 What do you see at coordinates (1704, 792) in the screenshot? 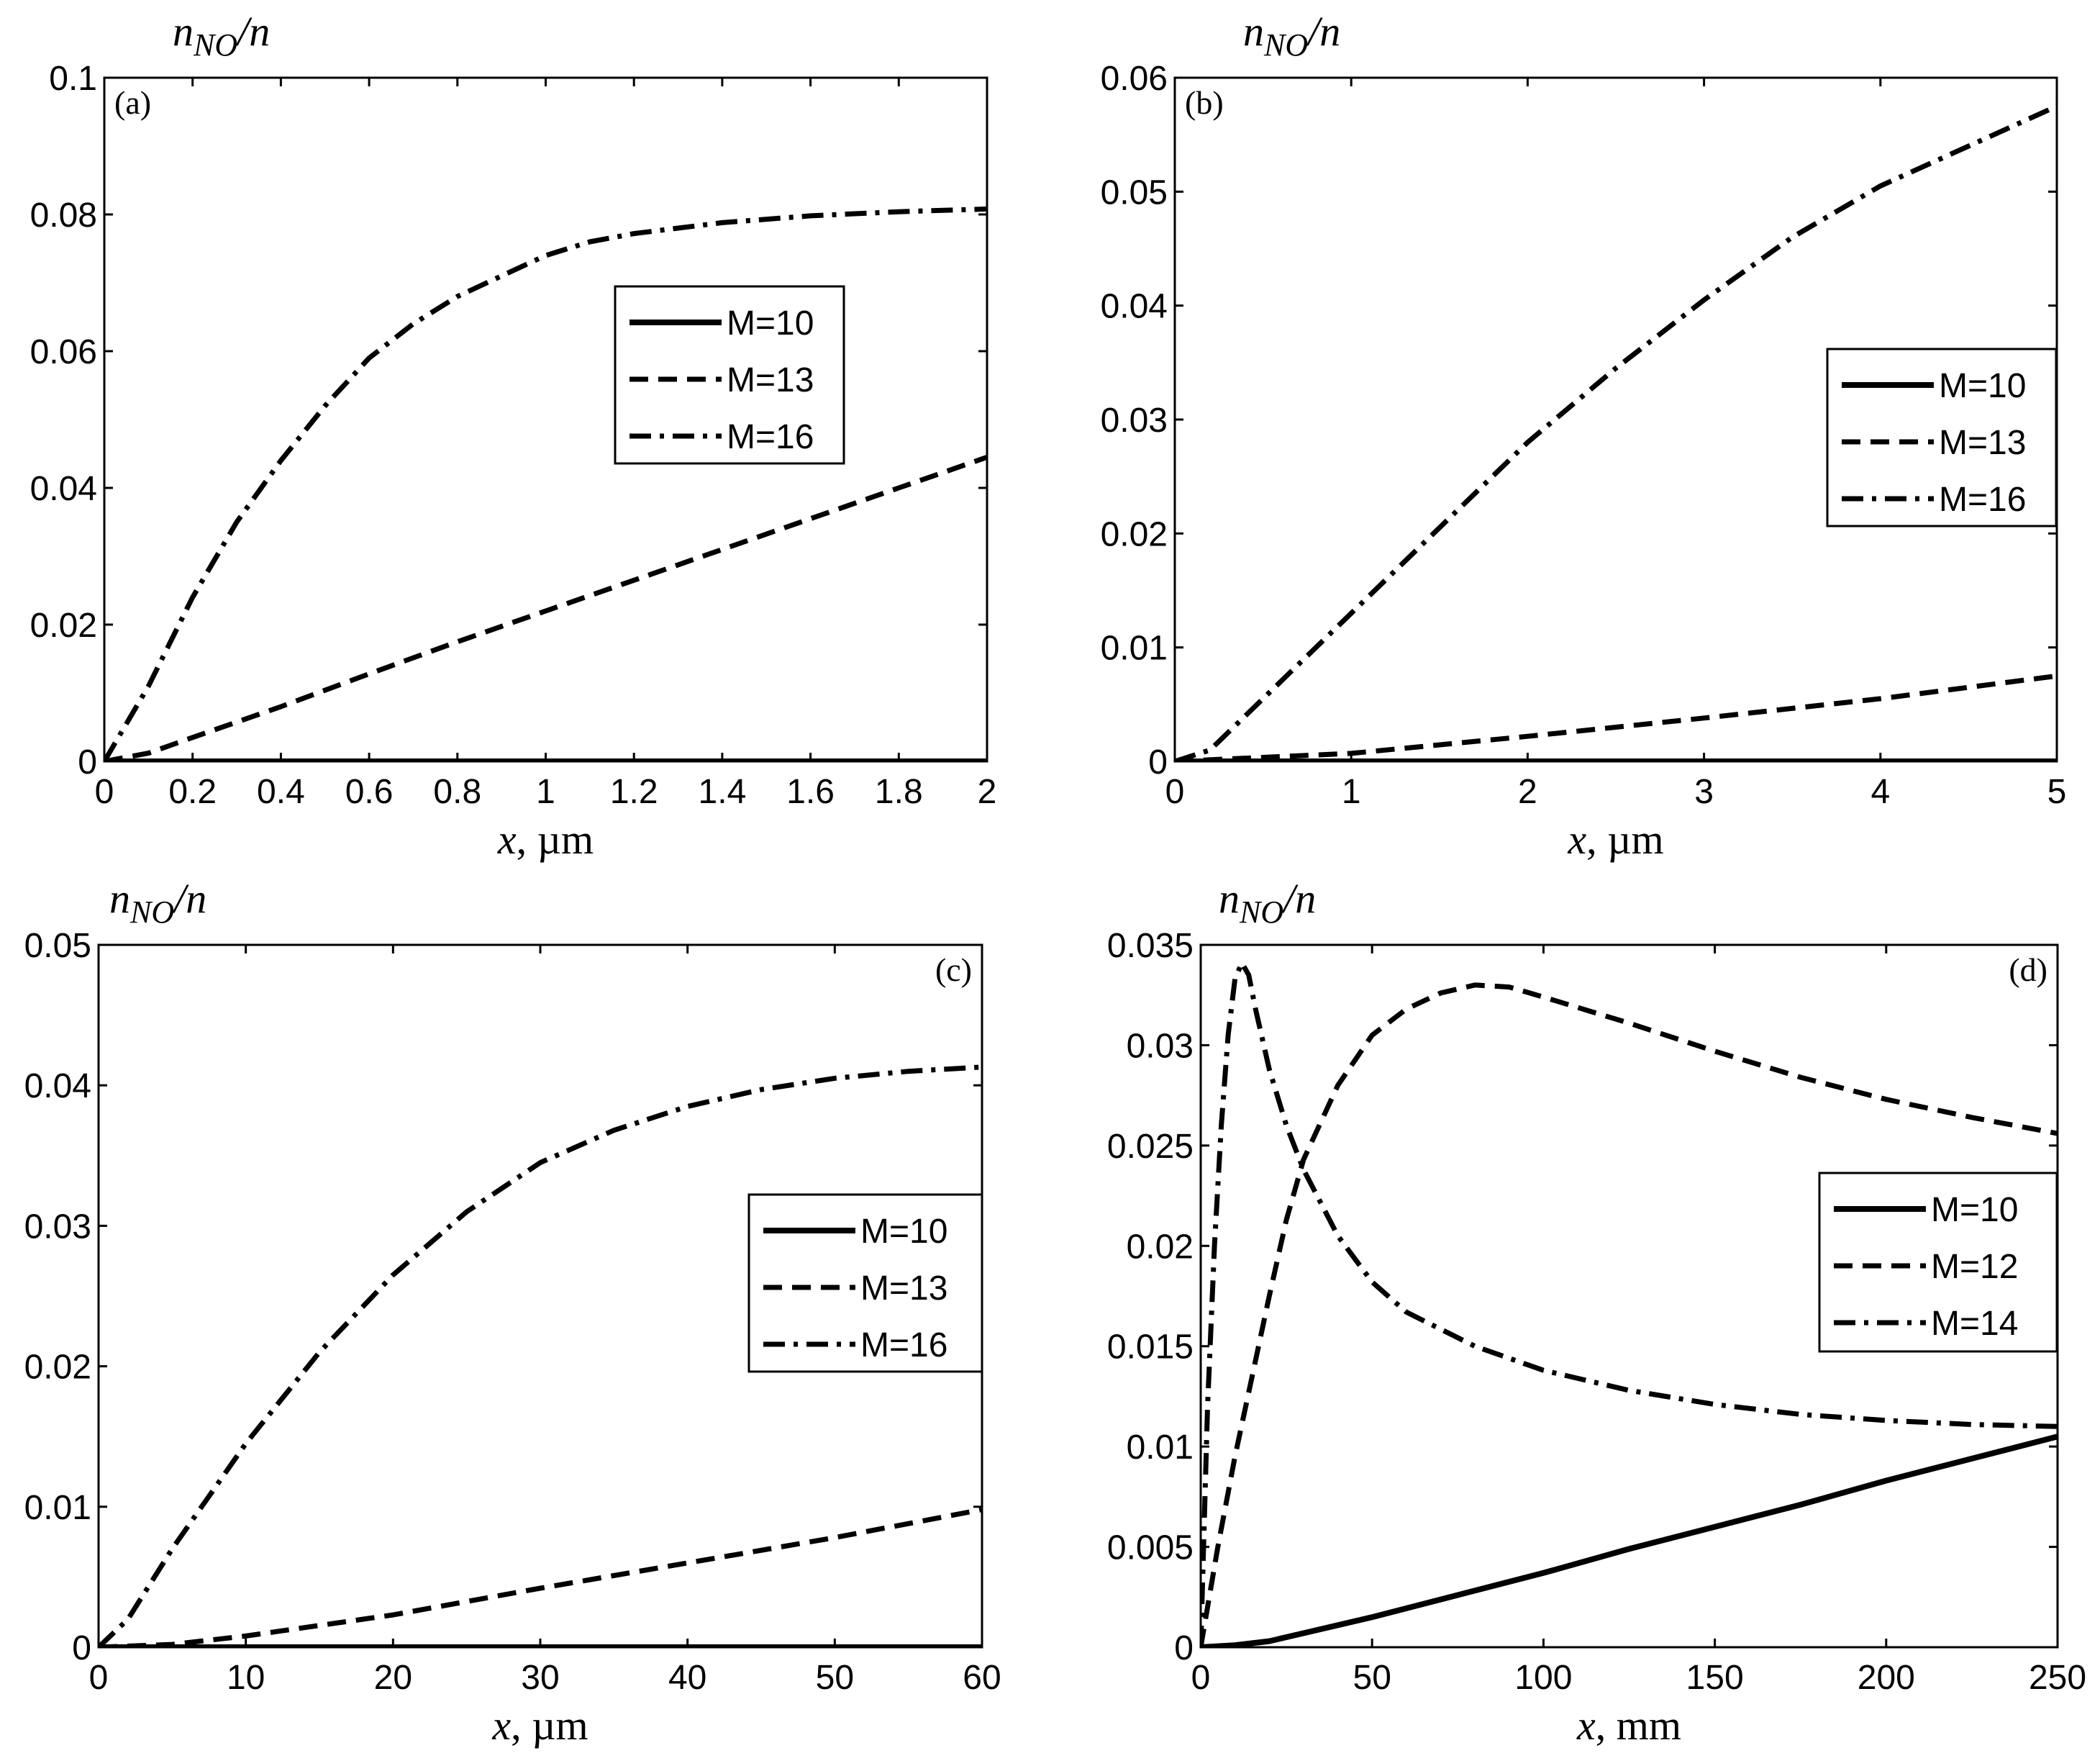
I see `x-tick-label: 3` at bounding box center [1704, 792].